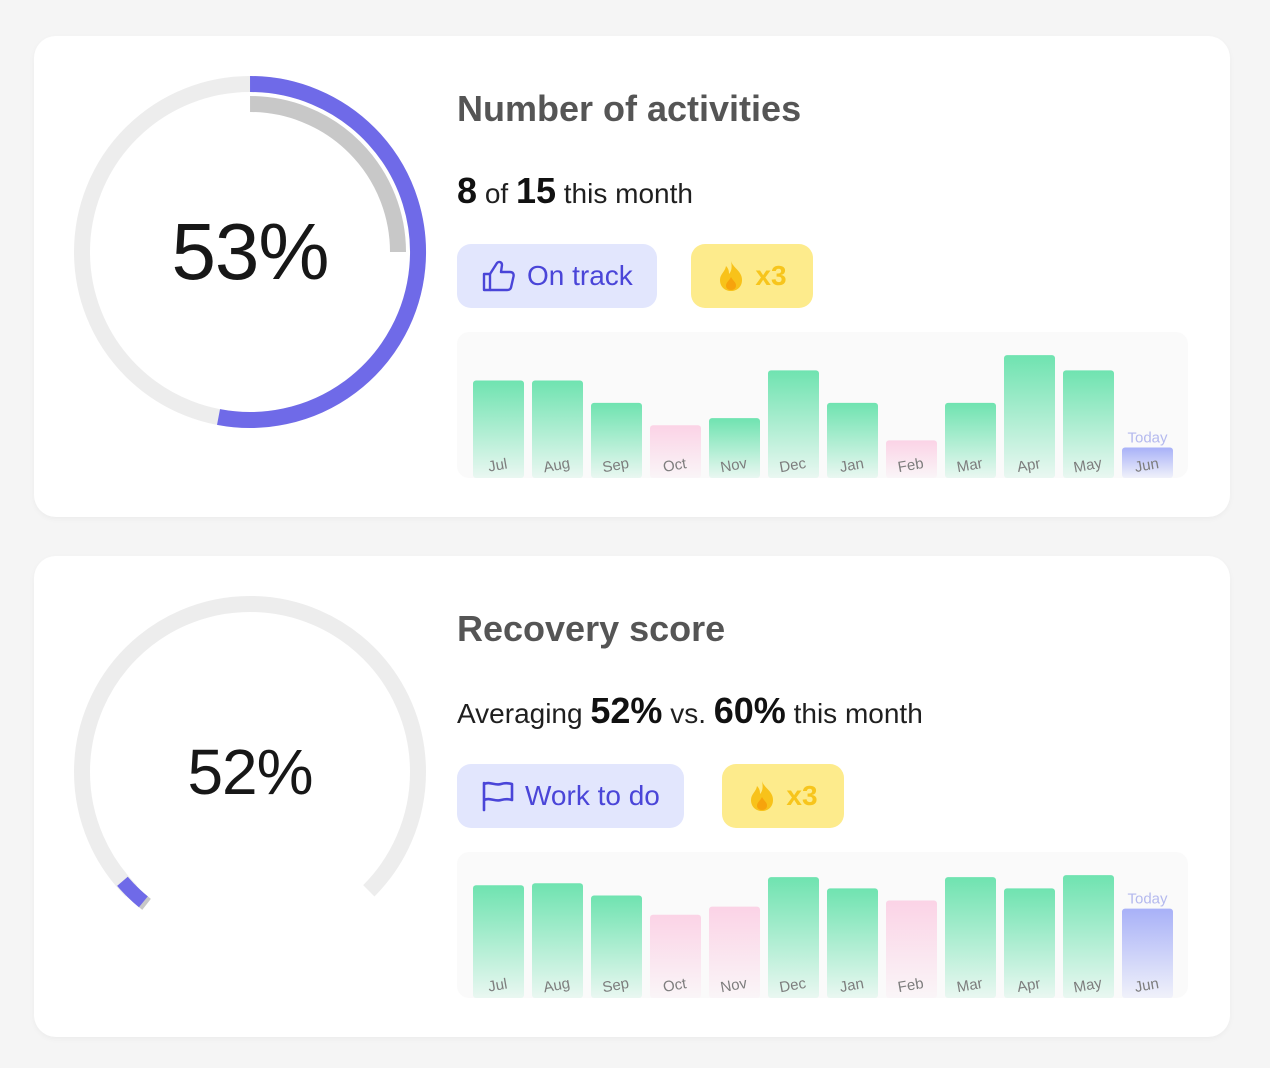  I want to click on averaging-text: Averaging, so click(520, 713).